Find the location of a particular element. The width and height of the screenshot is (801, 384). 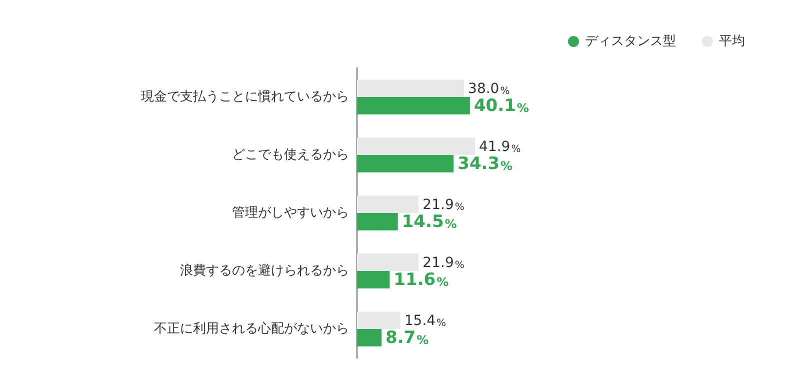

y-tick-label: 不正に利用される心配がないから is located at coordinates (251, 328).